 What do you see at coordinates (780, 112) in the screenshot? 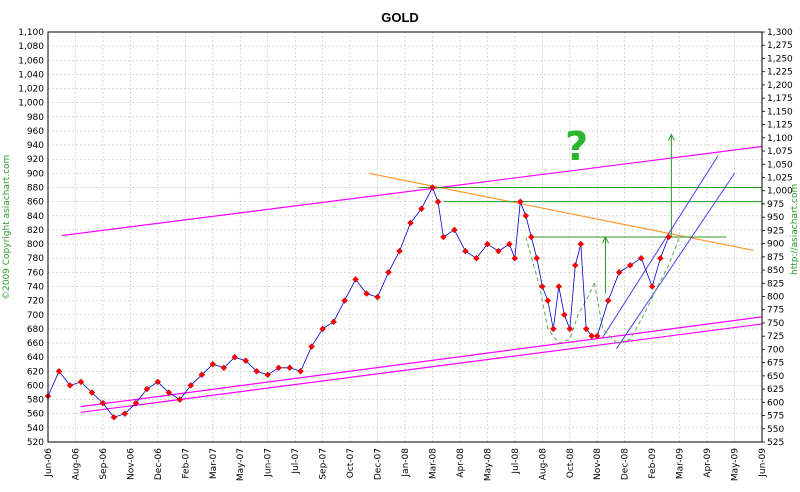
I see `right-tick-label: 1,150` at bounding box center [780, 112].